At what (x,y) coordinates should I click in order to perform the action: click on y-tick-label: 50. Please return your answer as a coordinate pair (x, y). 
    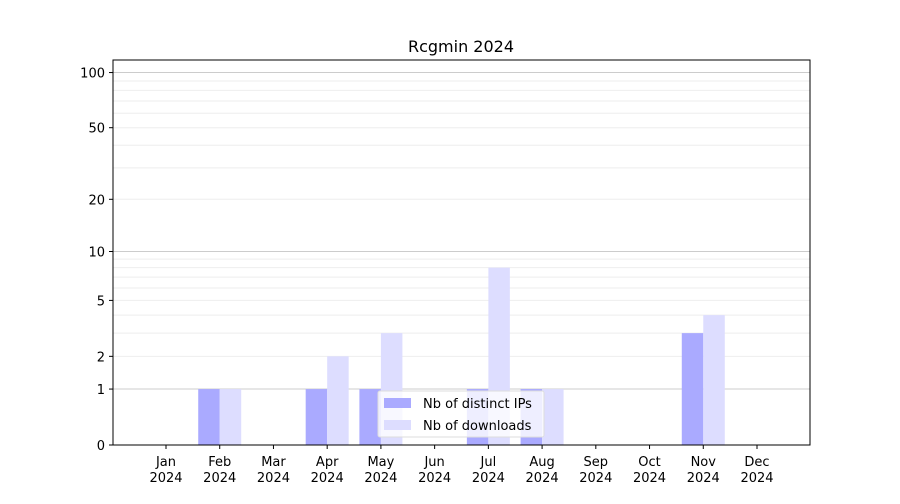
    Looking at the image, I should click on (96, 129).